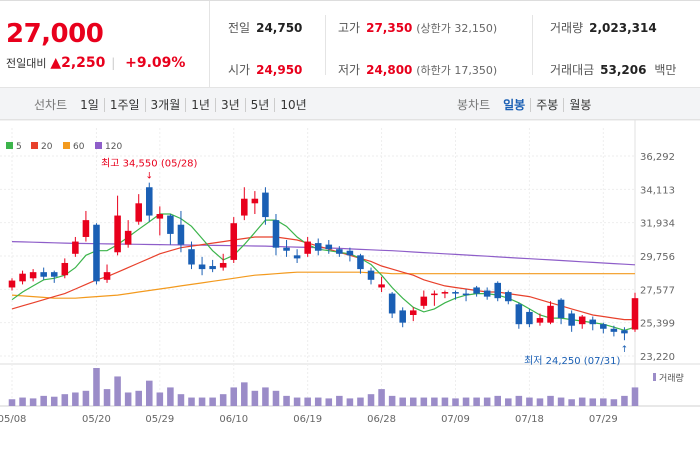 The image size is (700, 450). I want to click on legend-label-ma5: 5, so click(19, 147).